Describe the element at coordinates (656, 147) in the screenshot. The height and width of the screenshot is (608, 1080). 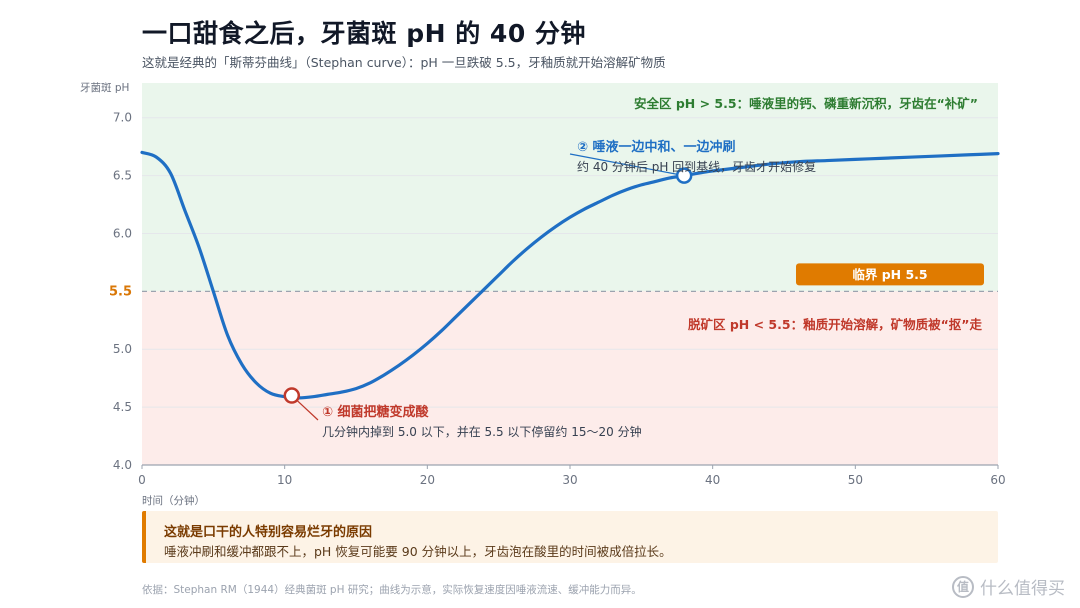
I see `annotation-2-title: ② 唾液一边中和、一边冲刷` at that location.